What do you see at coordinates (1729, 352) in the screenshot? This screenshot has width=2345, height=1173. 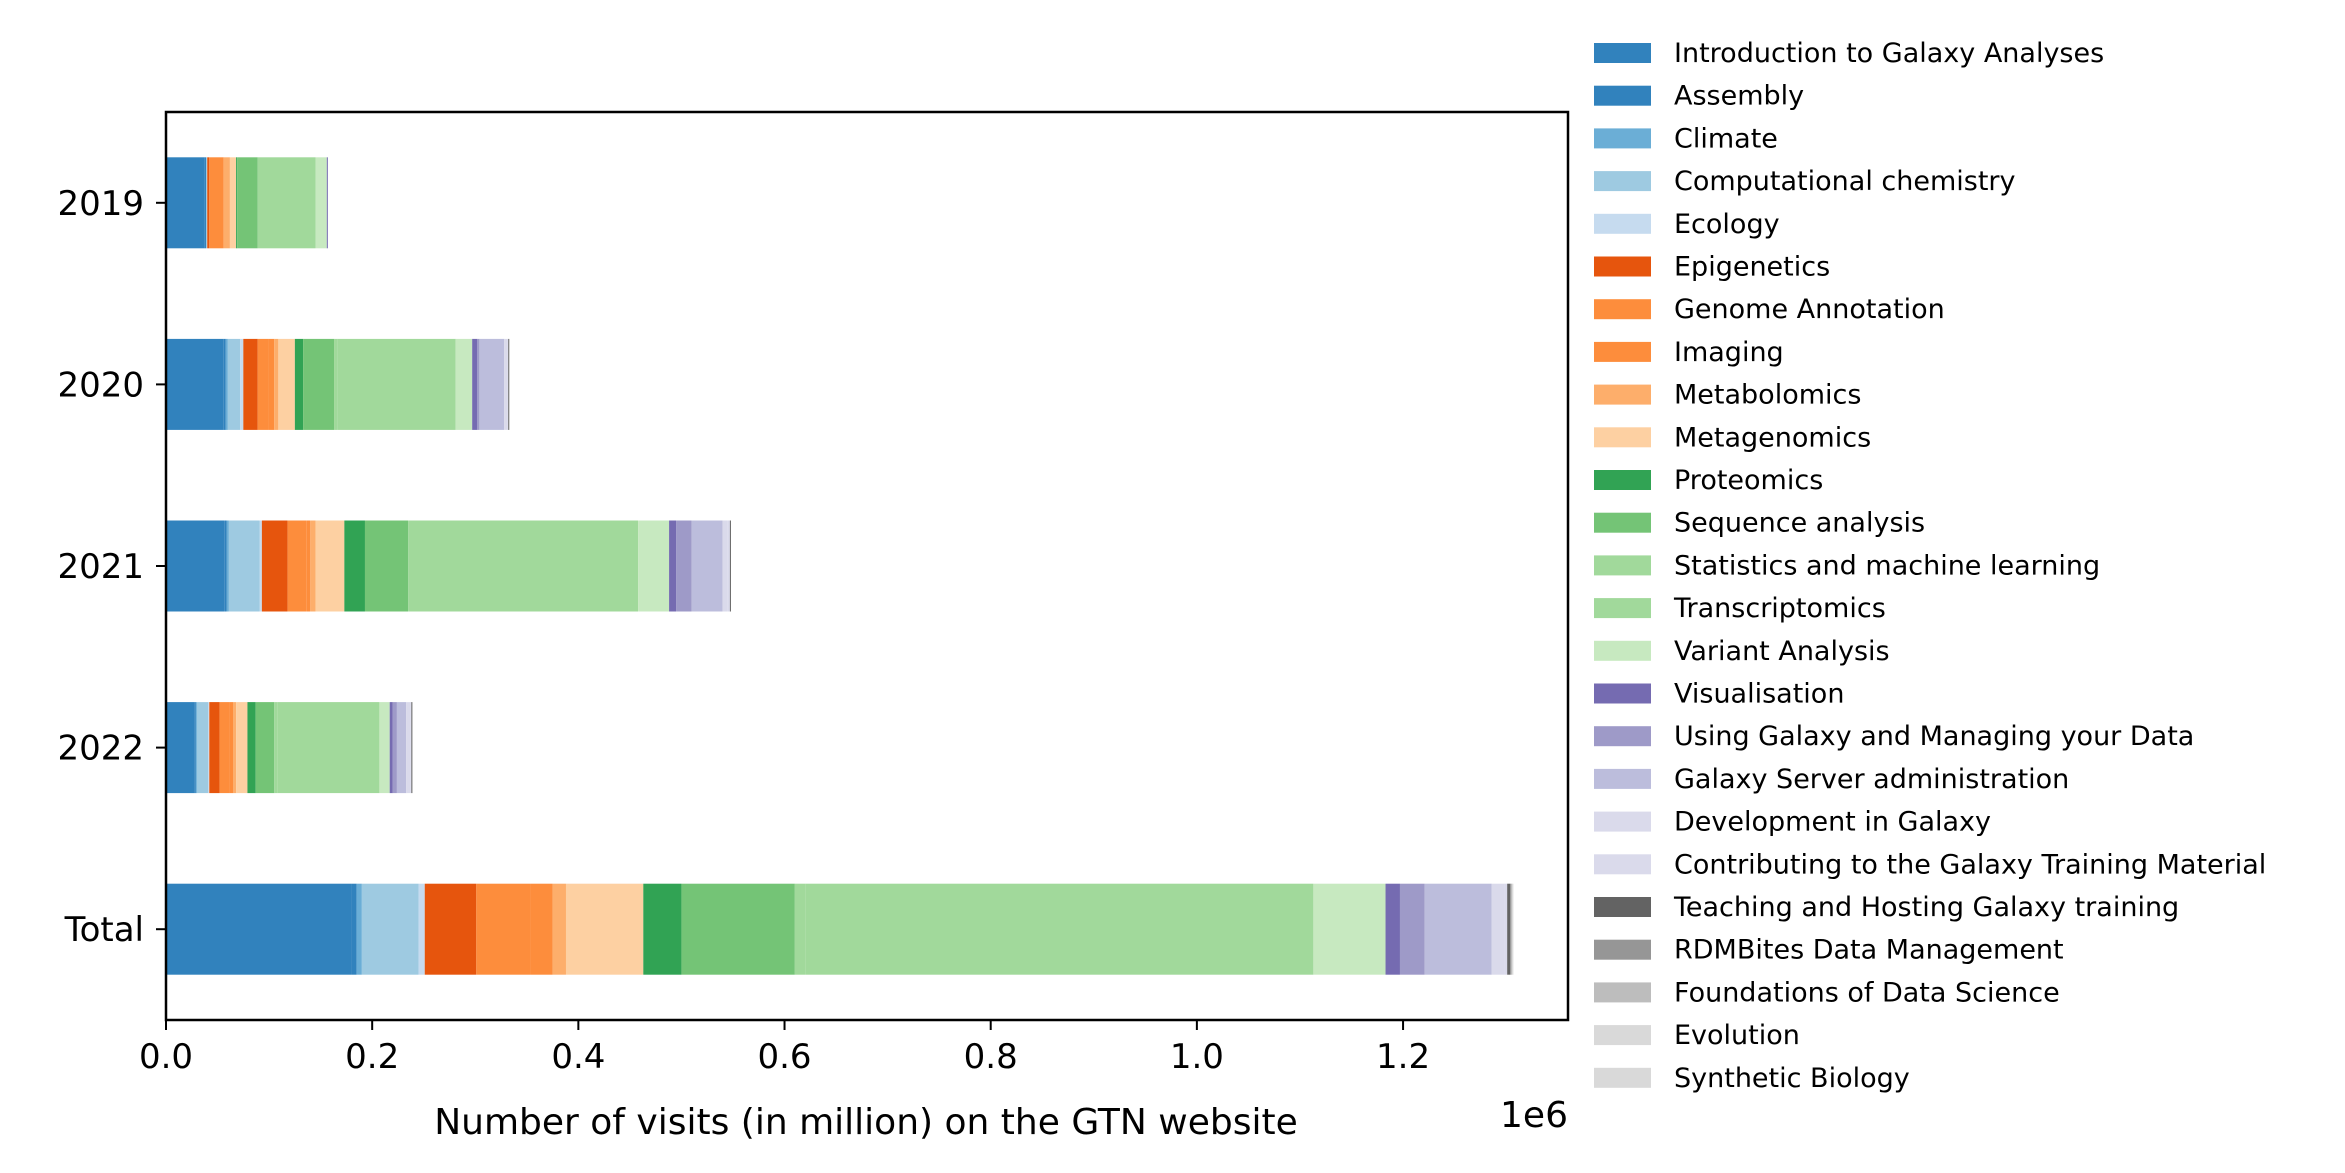 I see `legend-label: Imaging` at bounding box center [1729, 352].